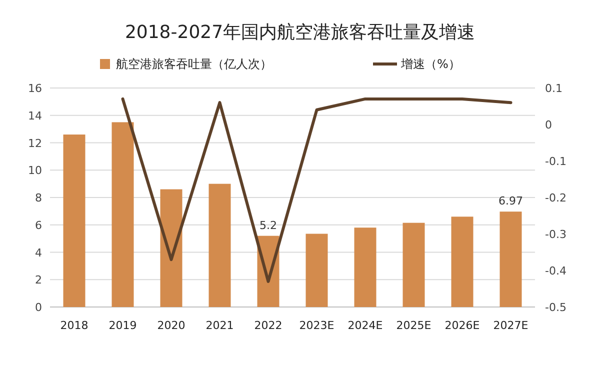 This screenshot has width=600, height=375. What do you see at coordinates (510, 201) in the screenshot?
I see `data-label: 6.97` at bounding box center [510, 201].